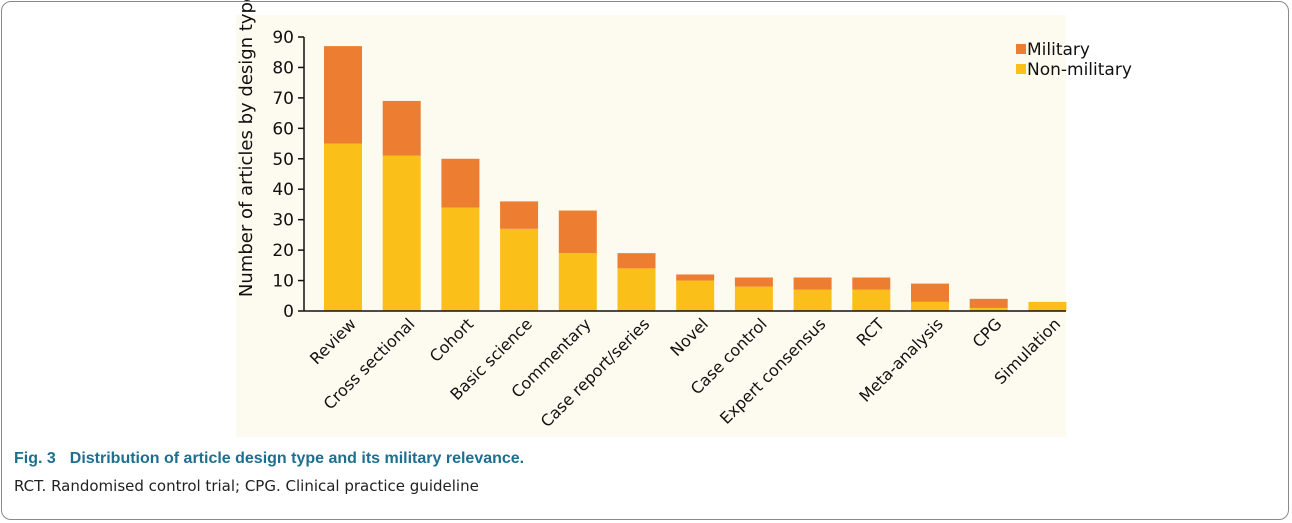 This screenshot has width=1292, height=523. I want to click on legend-label: Military, so click(1058, 50).